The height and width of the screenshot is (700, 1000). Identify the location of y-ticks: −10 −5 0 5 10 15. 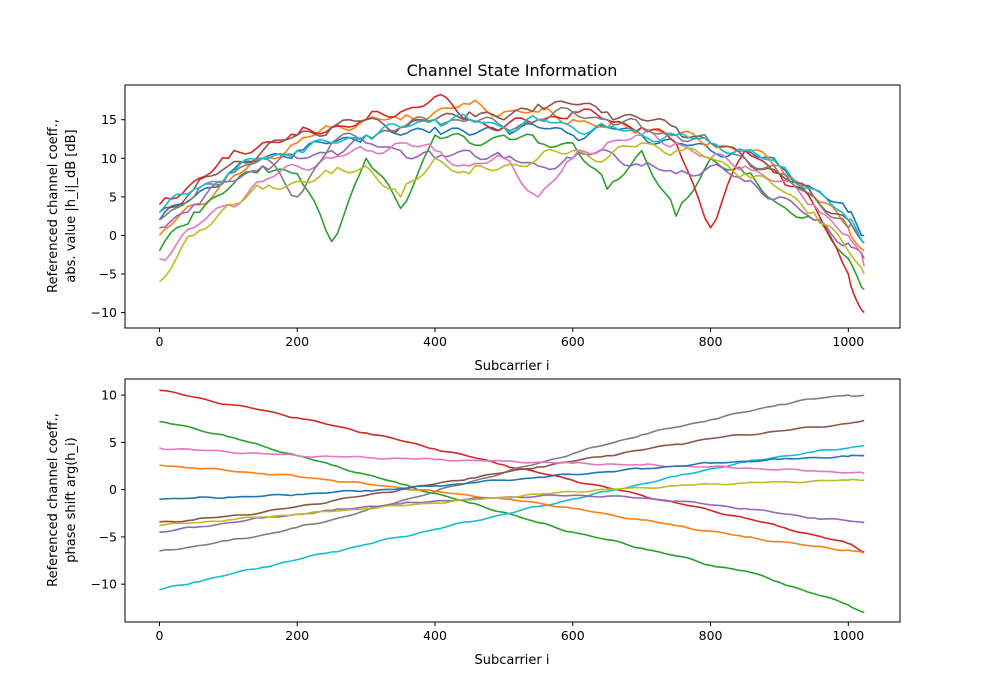
(108, 216).